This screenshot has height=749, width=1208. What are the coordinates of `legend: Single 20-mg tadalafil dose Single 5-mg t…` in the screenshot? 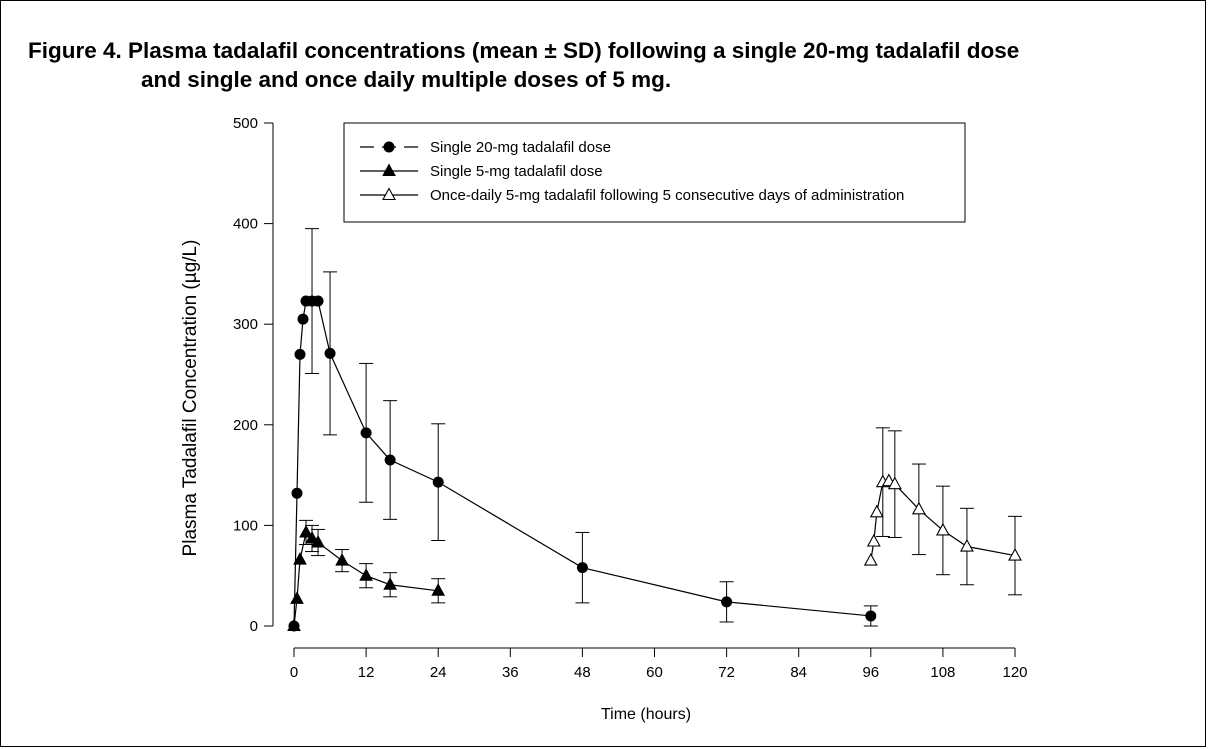 It's located at (654, 172).